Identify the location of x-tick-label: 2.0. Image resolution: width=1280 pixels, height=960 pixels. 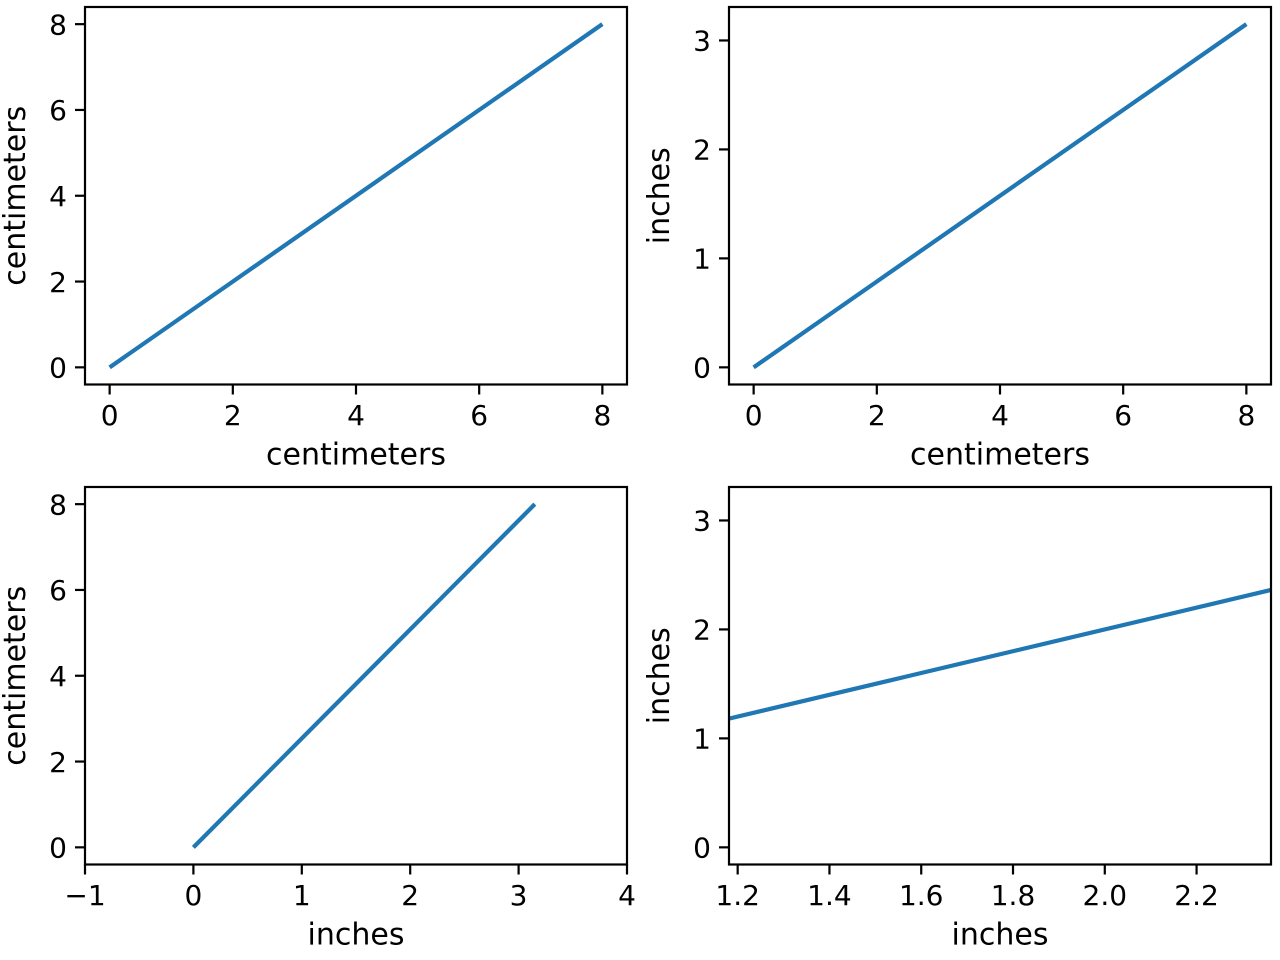
(1105, 895).